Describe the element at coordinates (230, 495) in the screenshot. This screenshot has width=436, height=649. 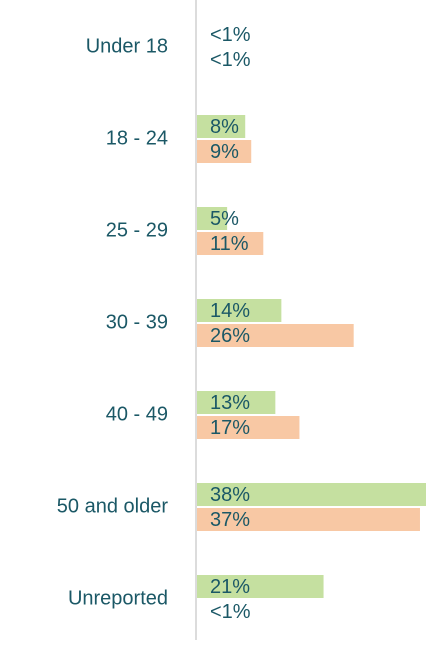
I see `value-label: 38%` at that location.